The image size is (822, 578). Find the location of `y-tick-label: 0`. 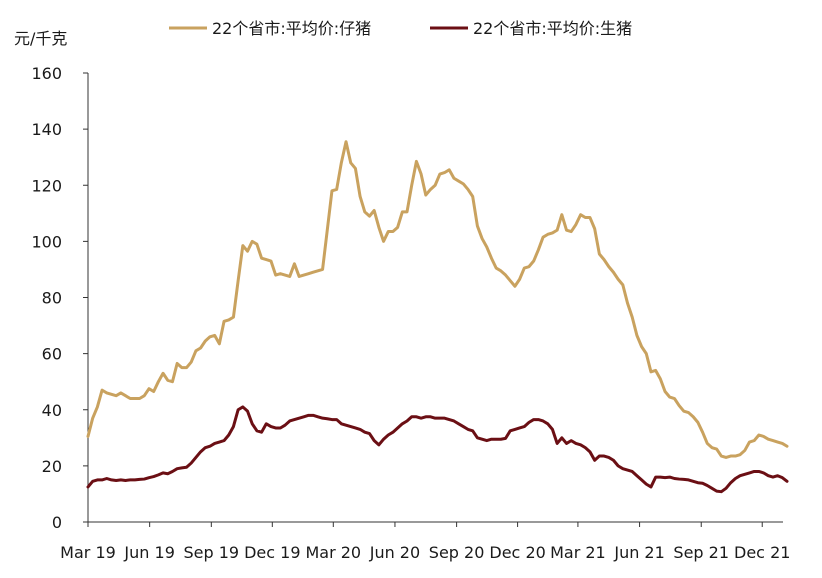

y-tick-label: 0 is located at coordinates (57, 522).